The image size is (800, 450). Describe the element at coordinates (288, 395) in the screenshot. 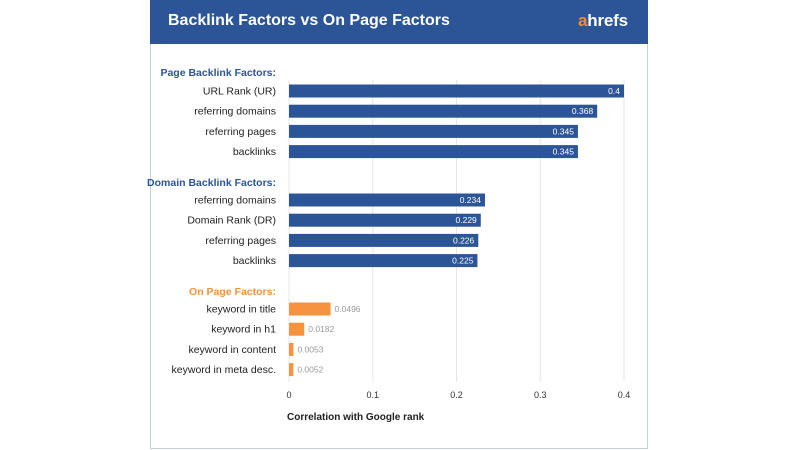

I see `x-tick-label: 0` at that location.